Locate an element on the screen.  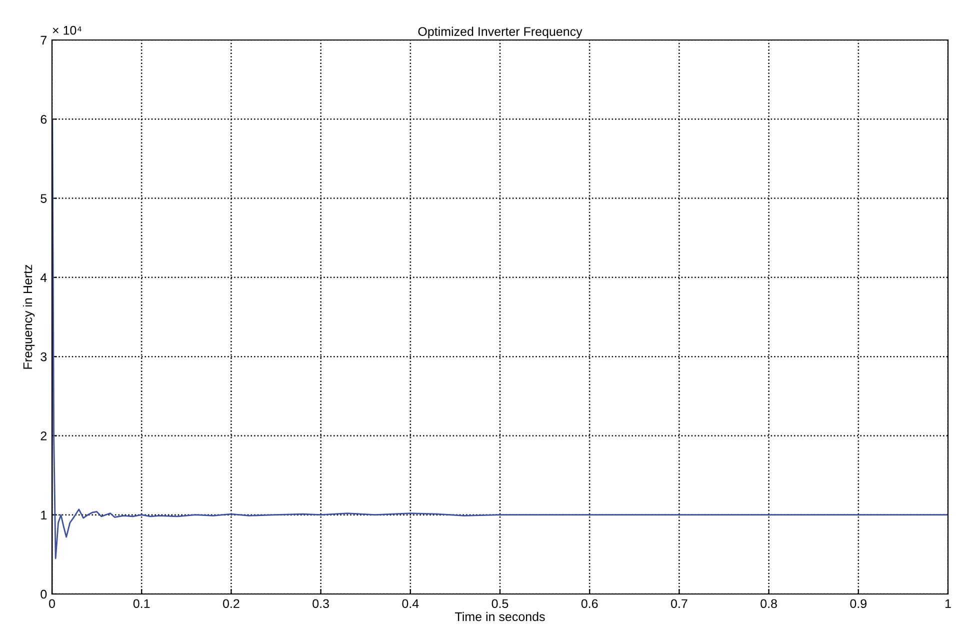
y-tick-label: 4 is located at coordinates (43, 277).